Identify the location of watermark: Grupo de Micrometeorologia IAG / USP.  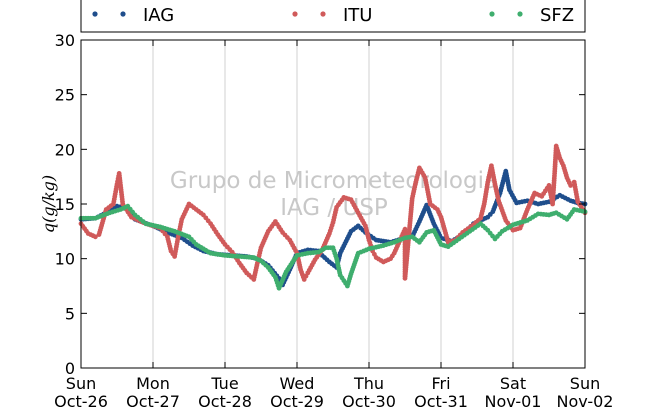
(334, 194).